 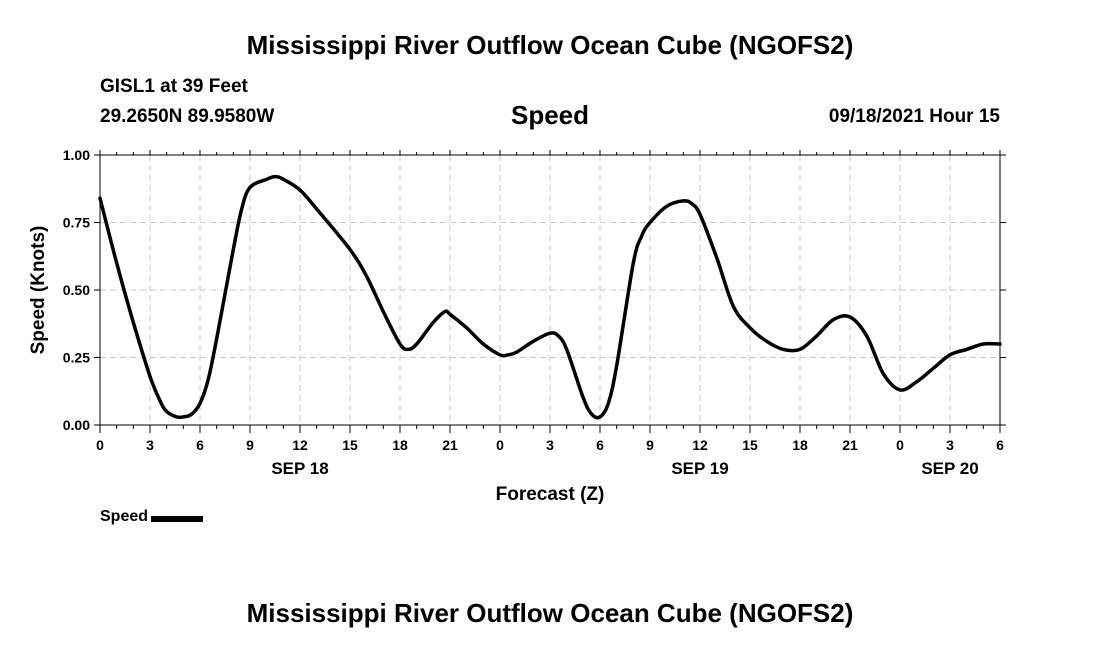 What do you see at coordinates (76, 155) in the screenshot?
I see `y-tick-label: 1.00` at bounding box center [76, 155].